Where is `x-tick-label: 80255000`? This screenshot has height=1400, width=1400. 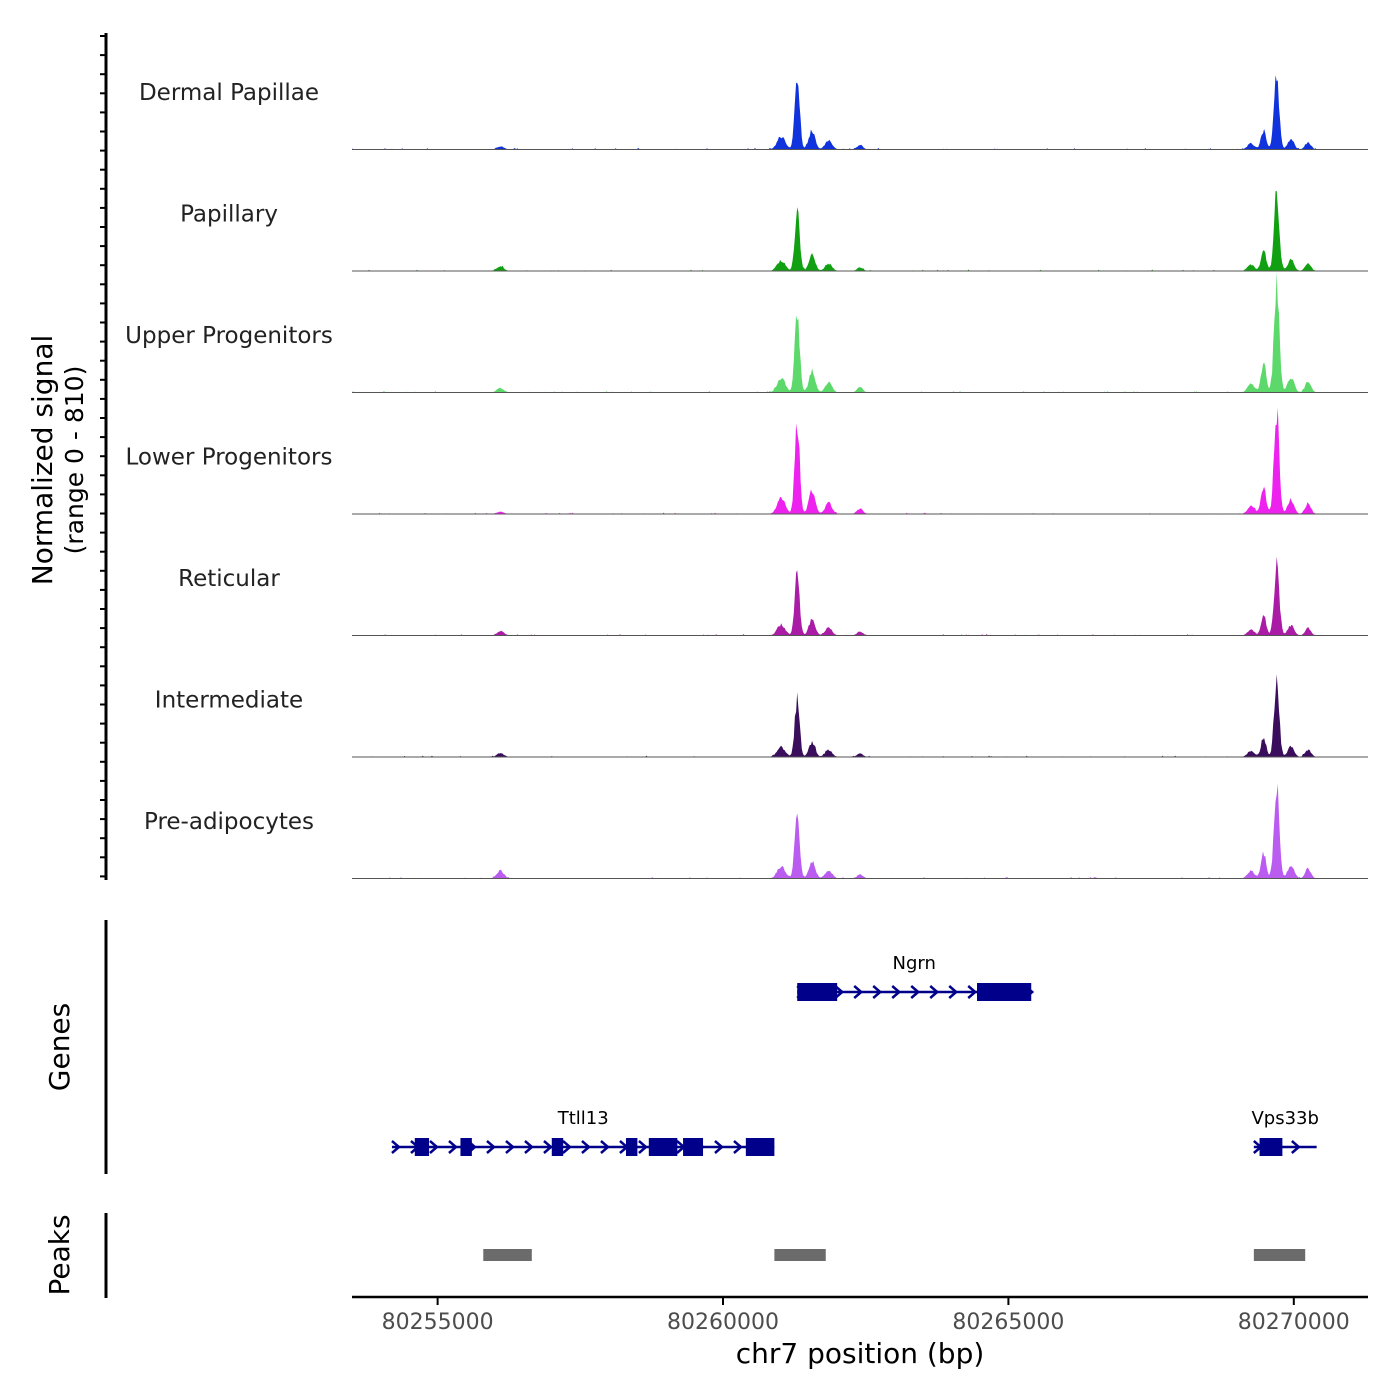 x-tick-label: 80255000 is located at coordinates (438, 1322).